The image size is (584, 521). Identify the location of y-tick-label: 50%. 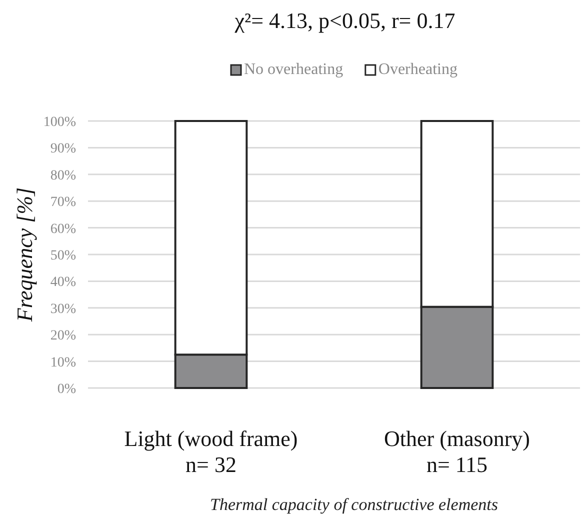
(63, 256).